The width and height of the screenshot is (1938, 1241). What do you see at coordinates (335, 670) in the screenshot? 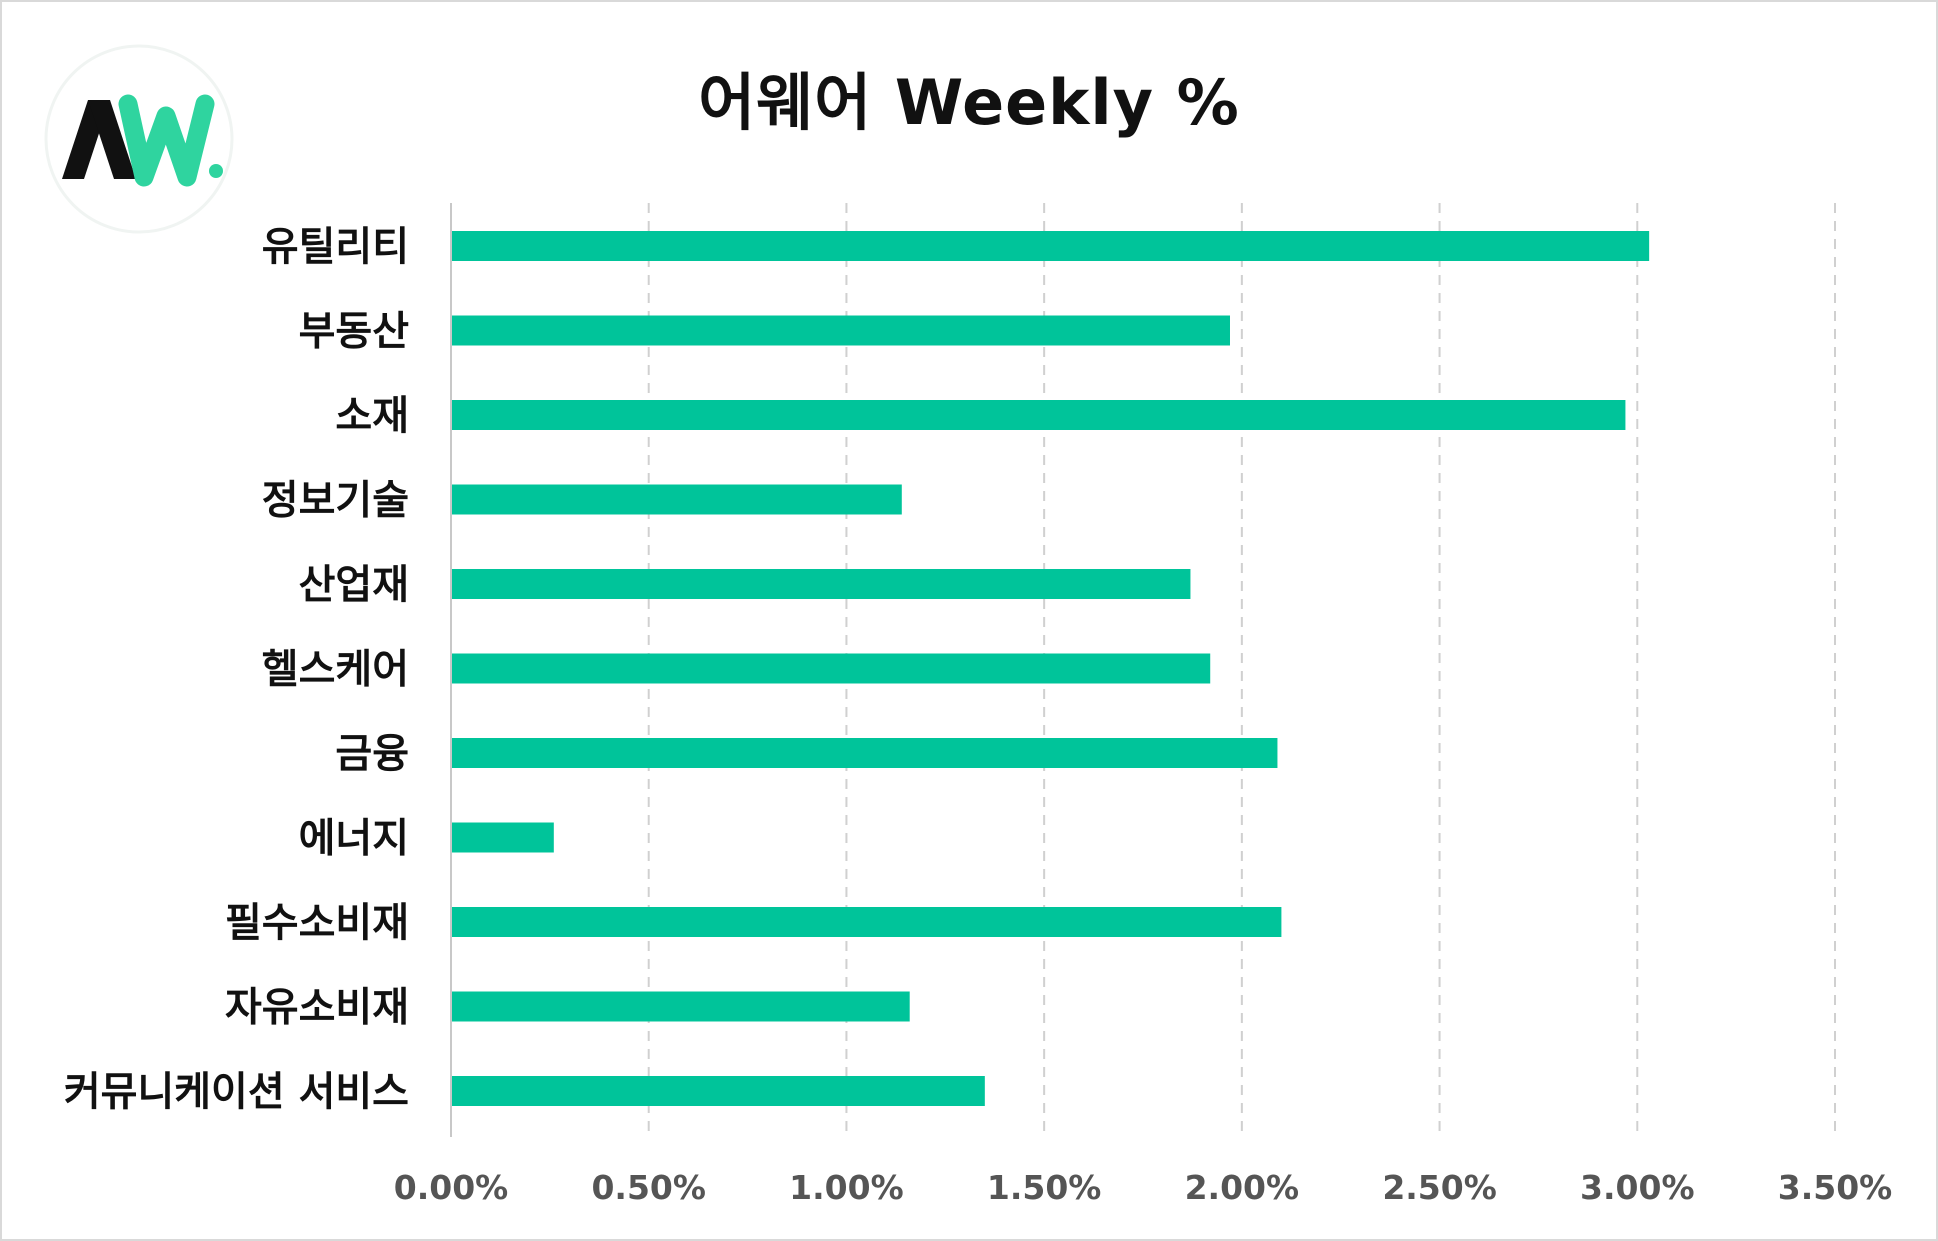
I see `category-label: 헬스케어` at bounding box center [335, 670].